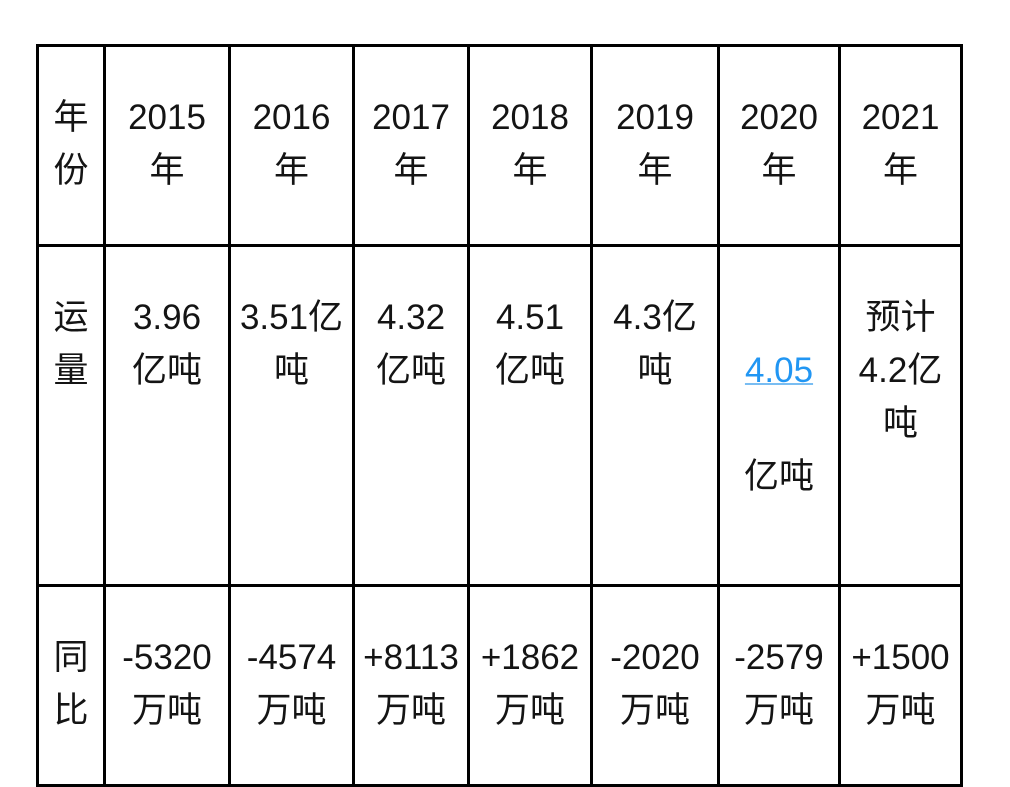 The image size is (1010, 787). Describe the element at coordinates (167, 145) in the screenshot. I see `year-cell-2015: 2015 年` at that location.